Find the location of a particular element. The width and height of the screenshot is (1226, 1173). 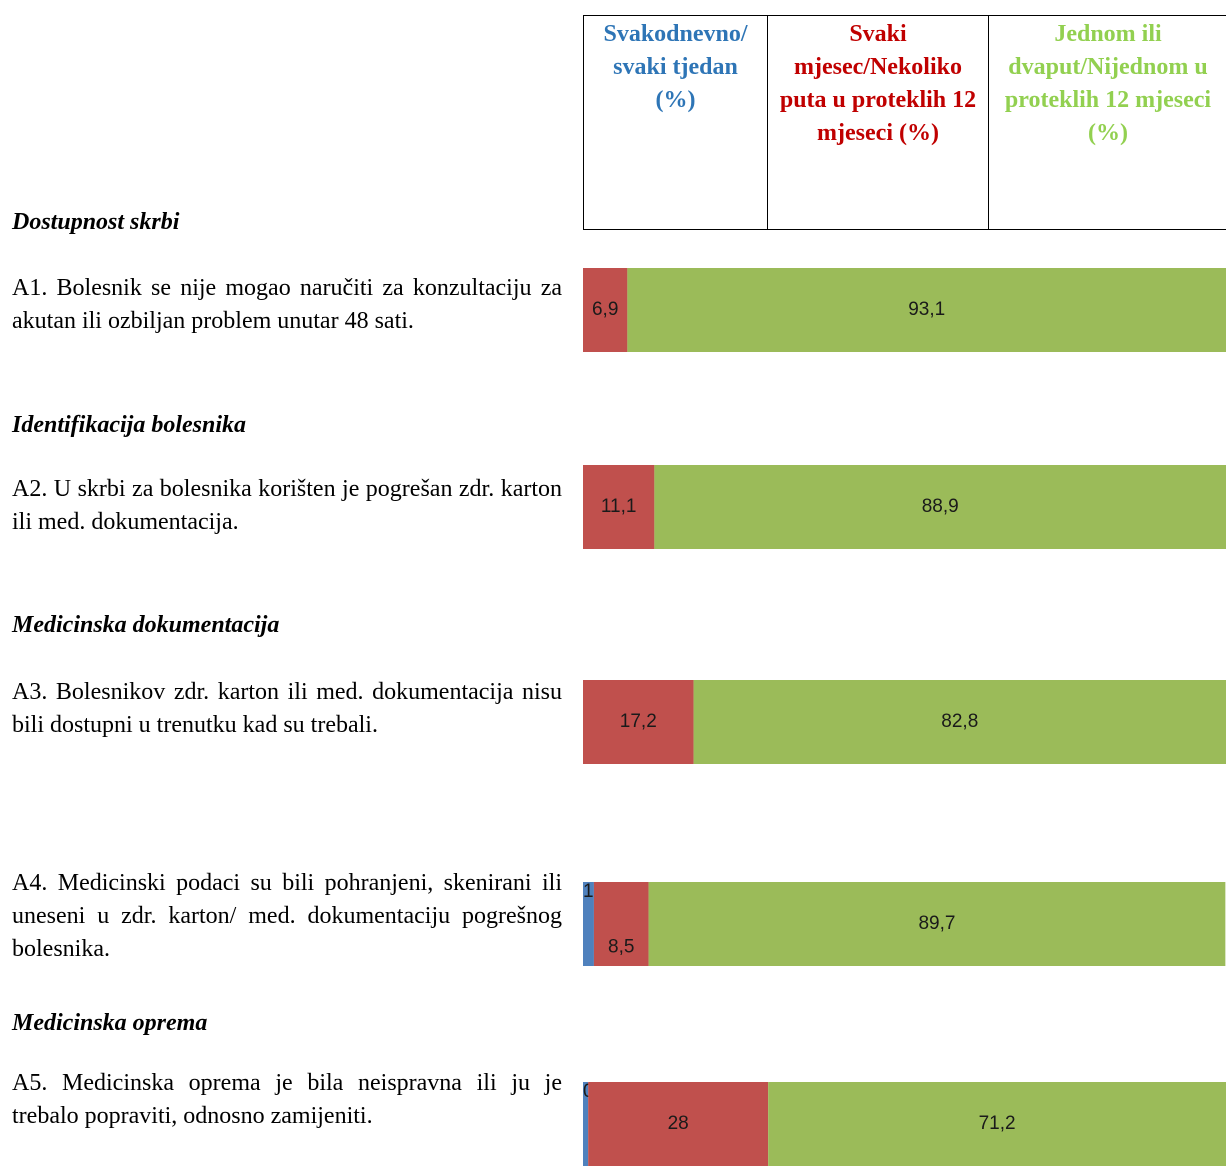

section-heading: Medicinska dokumentacija is located at coordinates (146, 625).